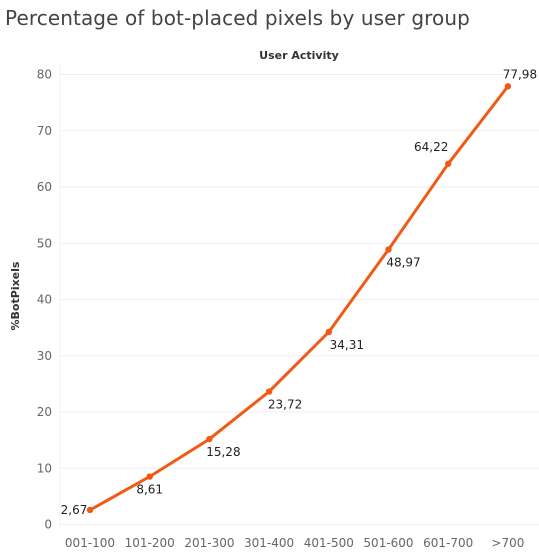  Describe the element at coordinates (44, 356) in the screenshot. I see `y-tick-label: 30` at that location.